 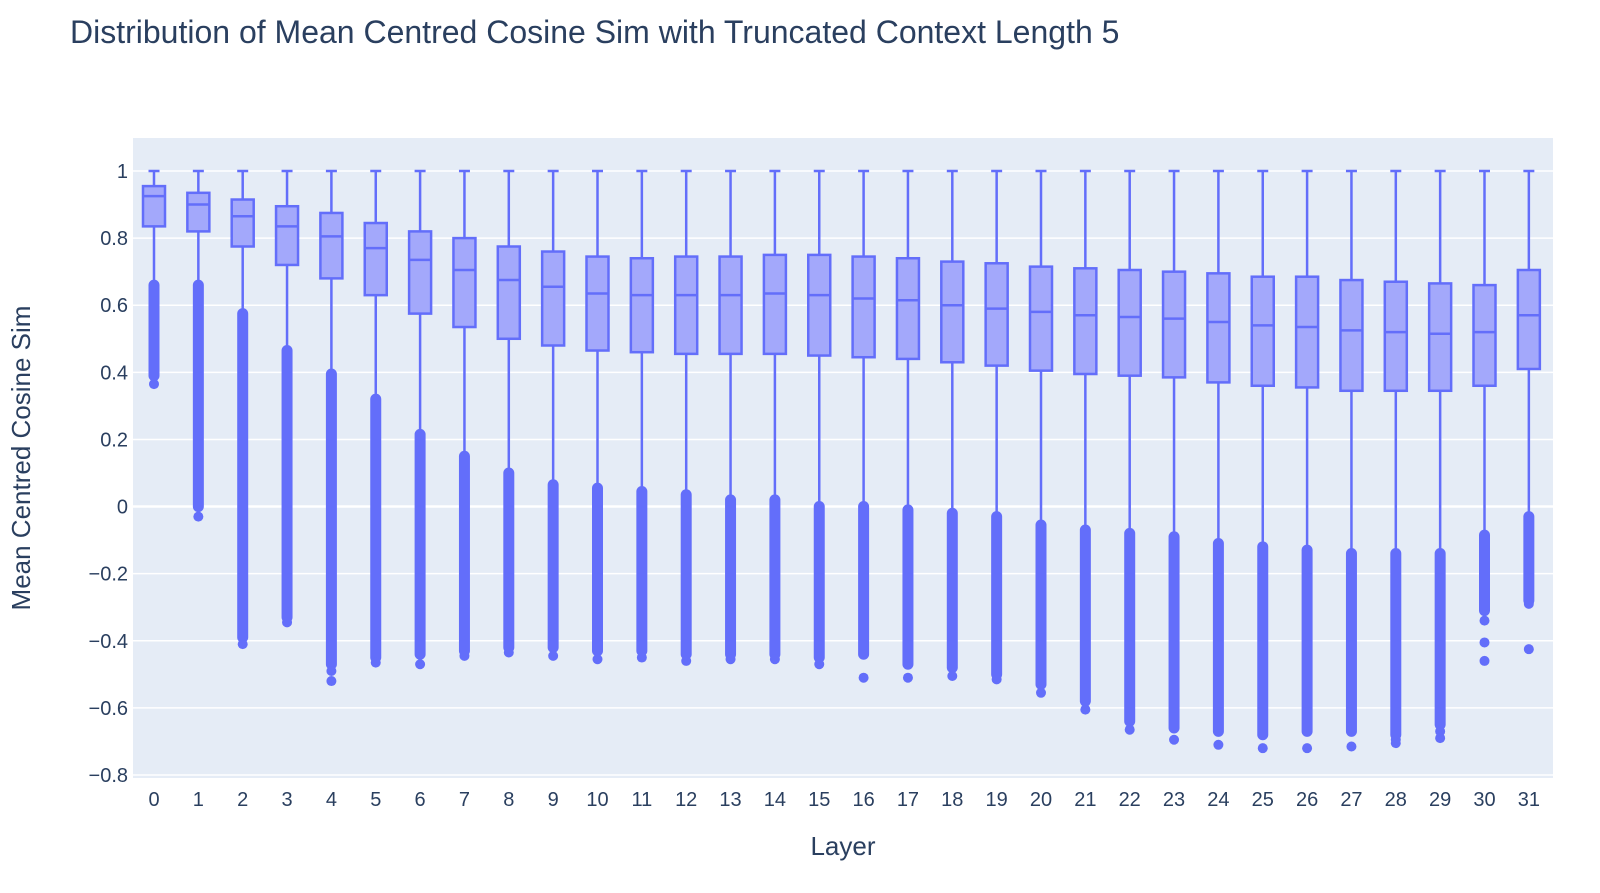 I want to click on x-tick-label: 11, so click(x=641, y=800).